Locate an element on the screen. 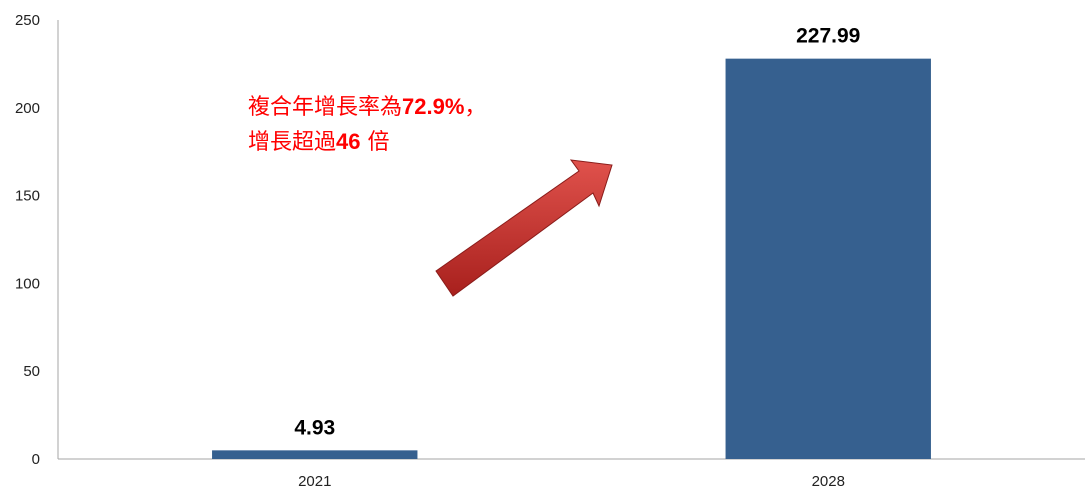 The height and width of the screenshot is (492, 1089). growth-arrow-icon is located at coordinates (524, 228).